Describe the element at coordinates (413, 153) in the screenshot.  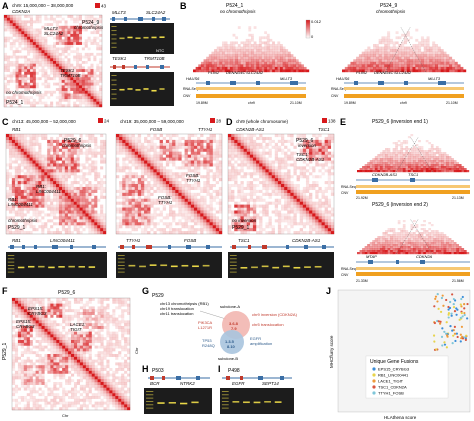
I see `panel-e-triangle-top` at that location.